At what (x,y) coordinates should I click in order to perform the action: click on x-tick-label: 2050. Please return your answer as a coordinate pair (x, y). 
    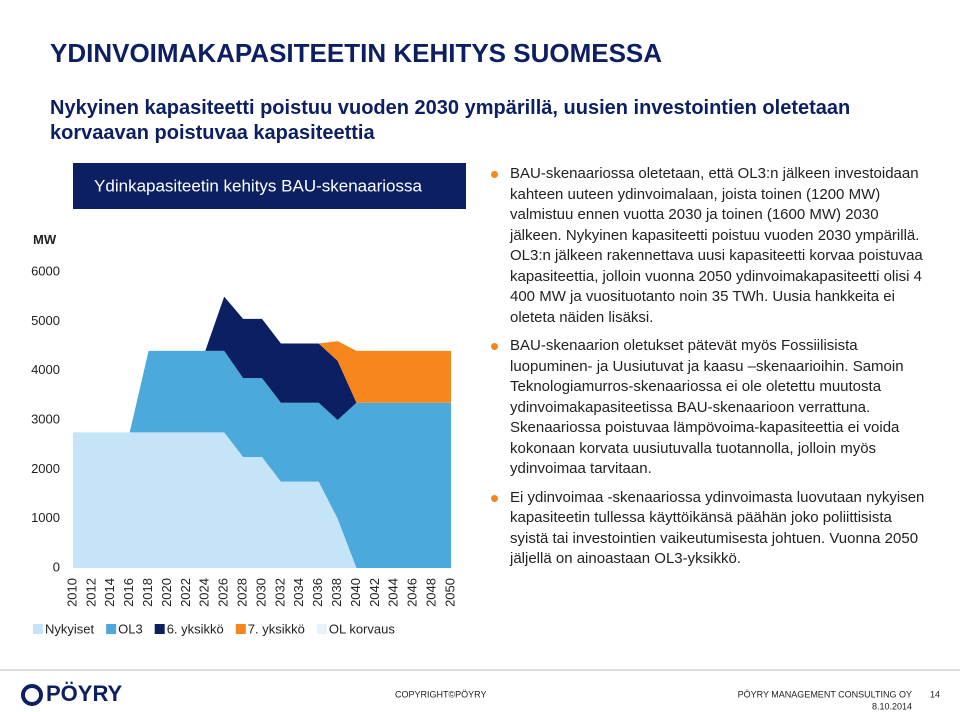
    Looking at the image, I should click on (449, 592).